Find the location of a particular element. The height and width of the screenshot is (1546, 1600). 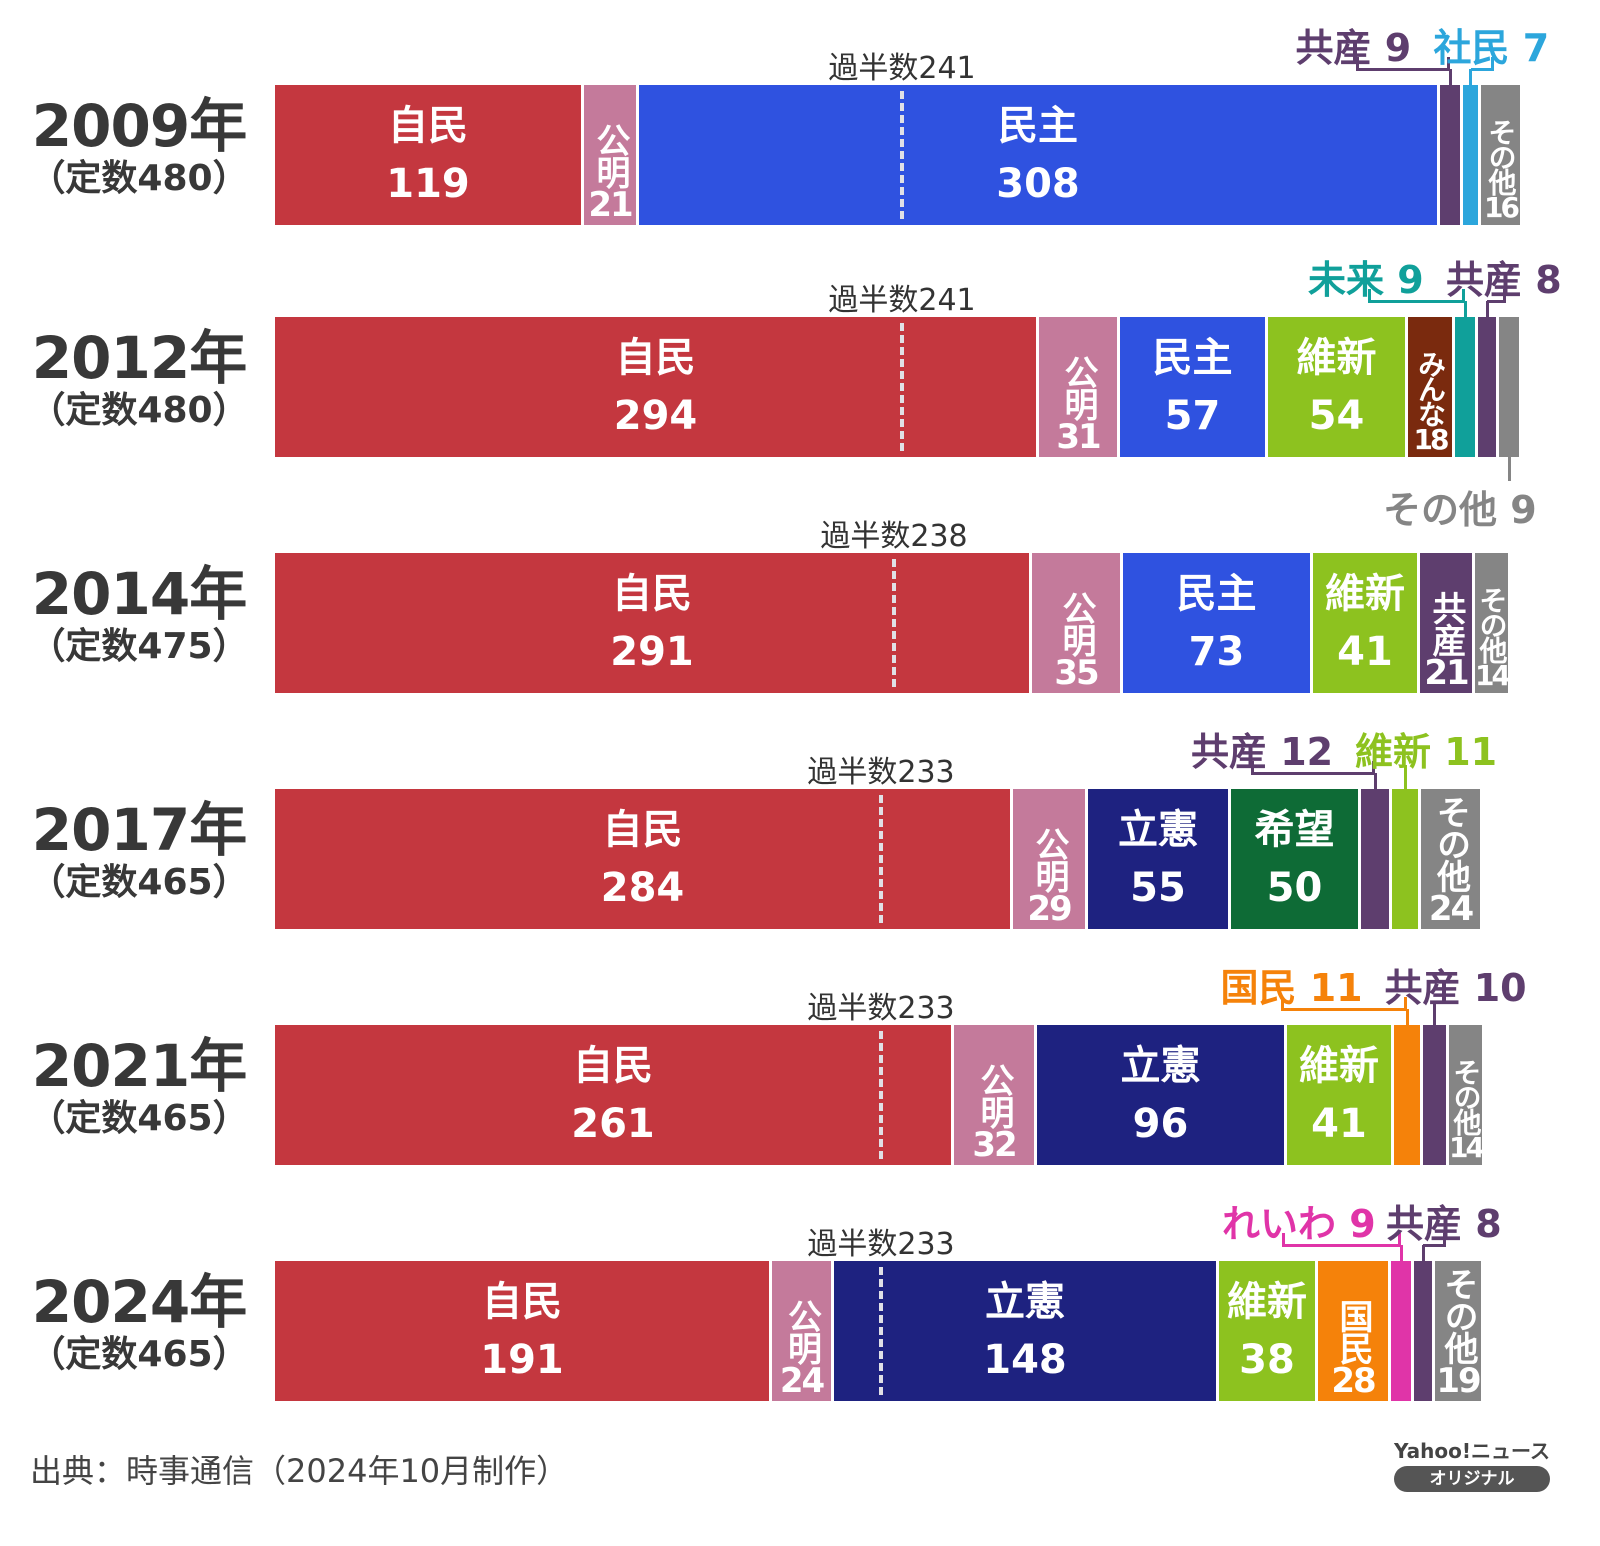

callout-label-共産: 共産 9 is located at coordinates (1353, 48).